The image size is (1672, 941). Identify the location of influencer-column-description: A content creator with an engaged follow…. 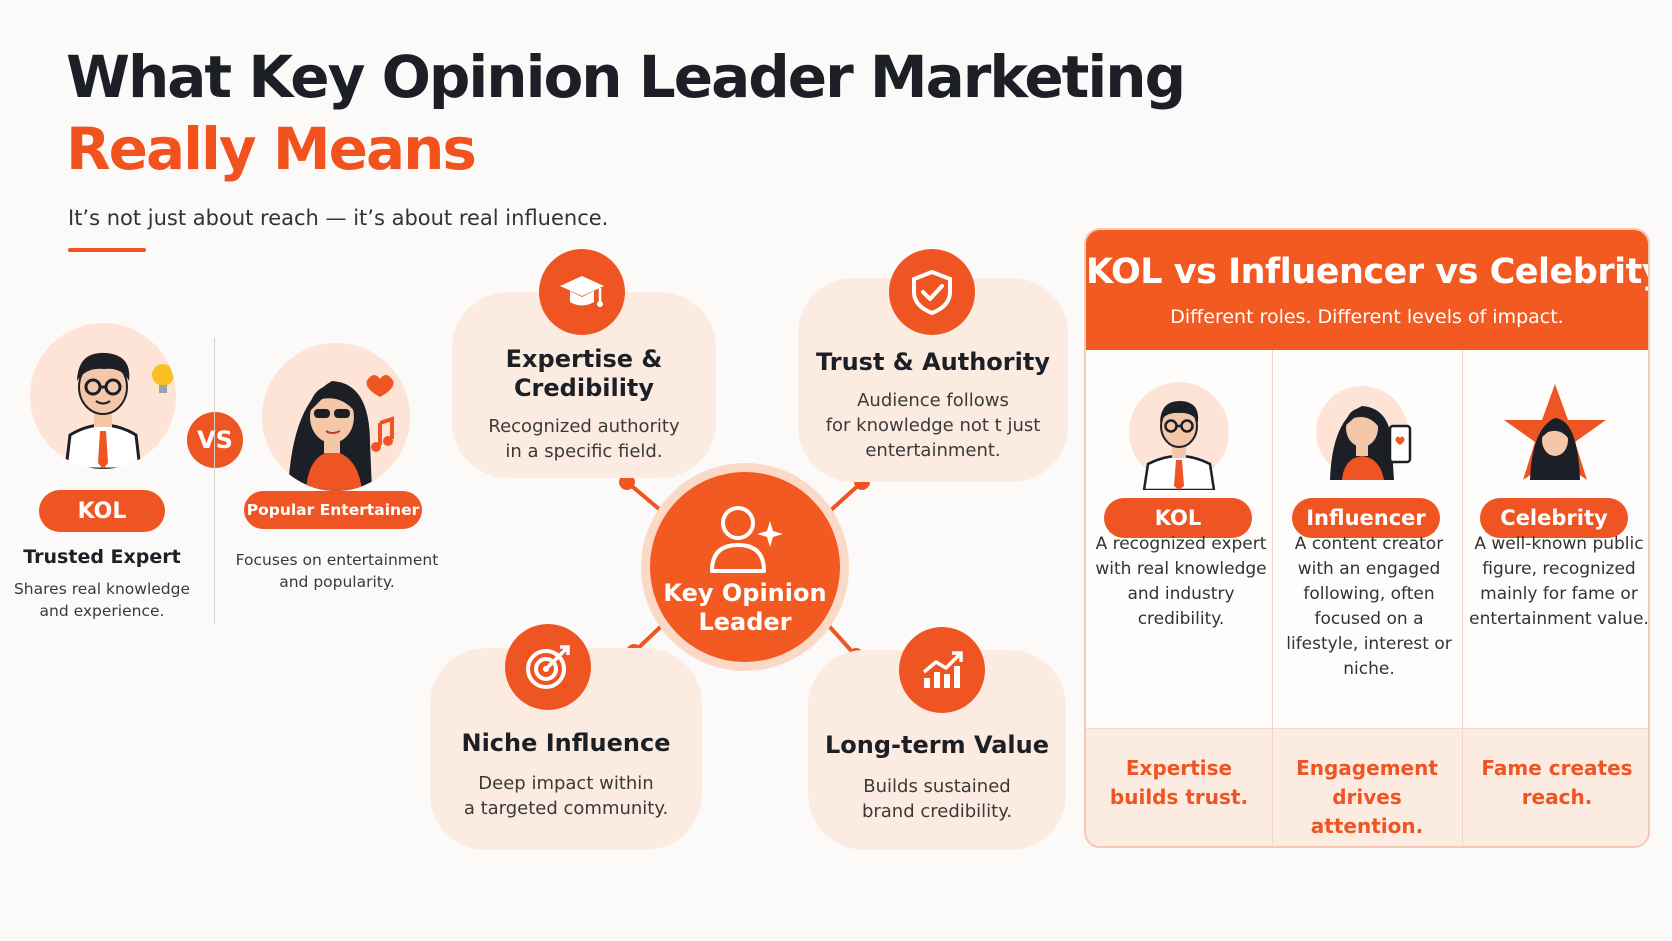
(1369, 606).